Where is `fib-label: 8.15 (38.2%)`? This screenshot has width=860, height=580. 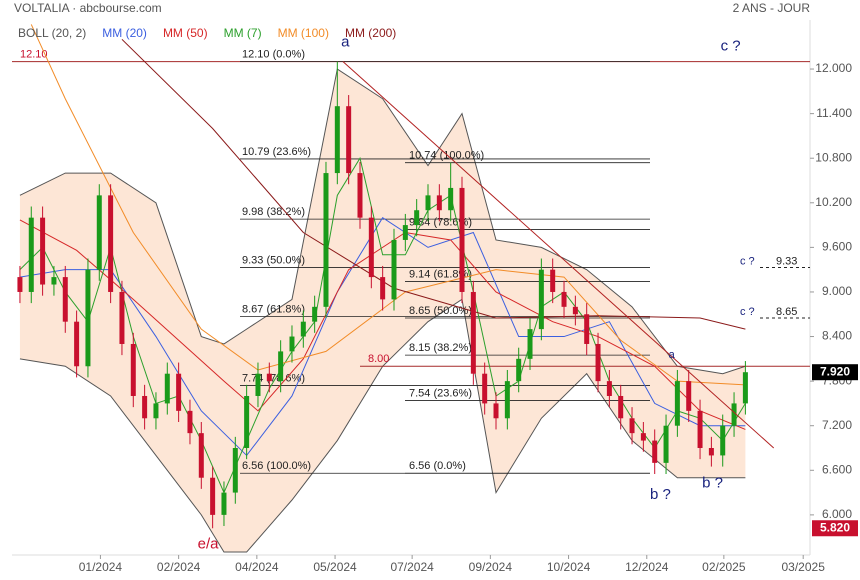 fib-label: 8.15 (38.2%) is located at coordinates (440, 348).